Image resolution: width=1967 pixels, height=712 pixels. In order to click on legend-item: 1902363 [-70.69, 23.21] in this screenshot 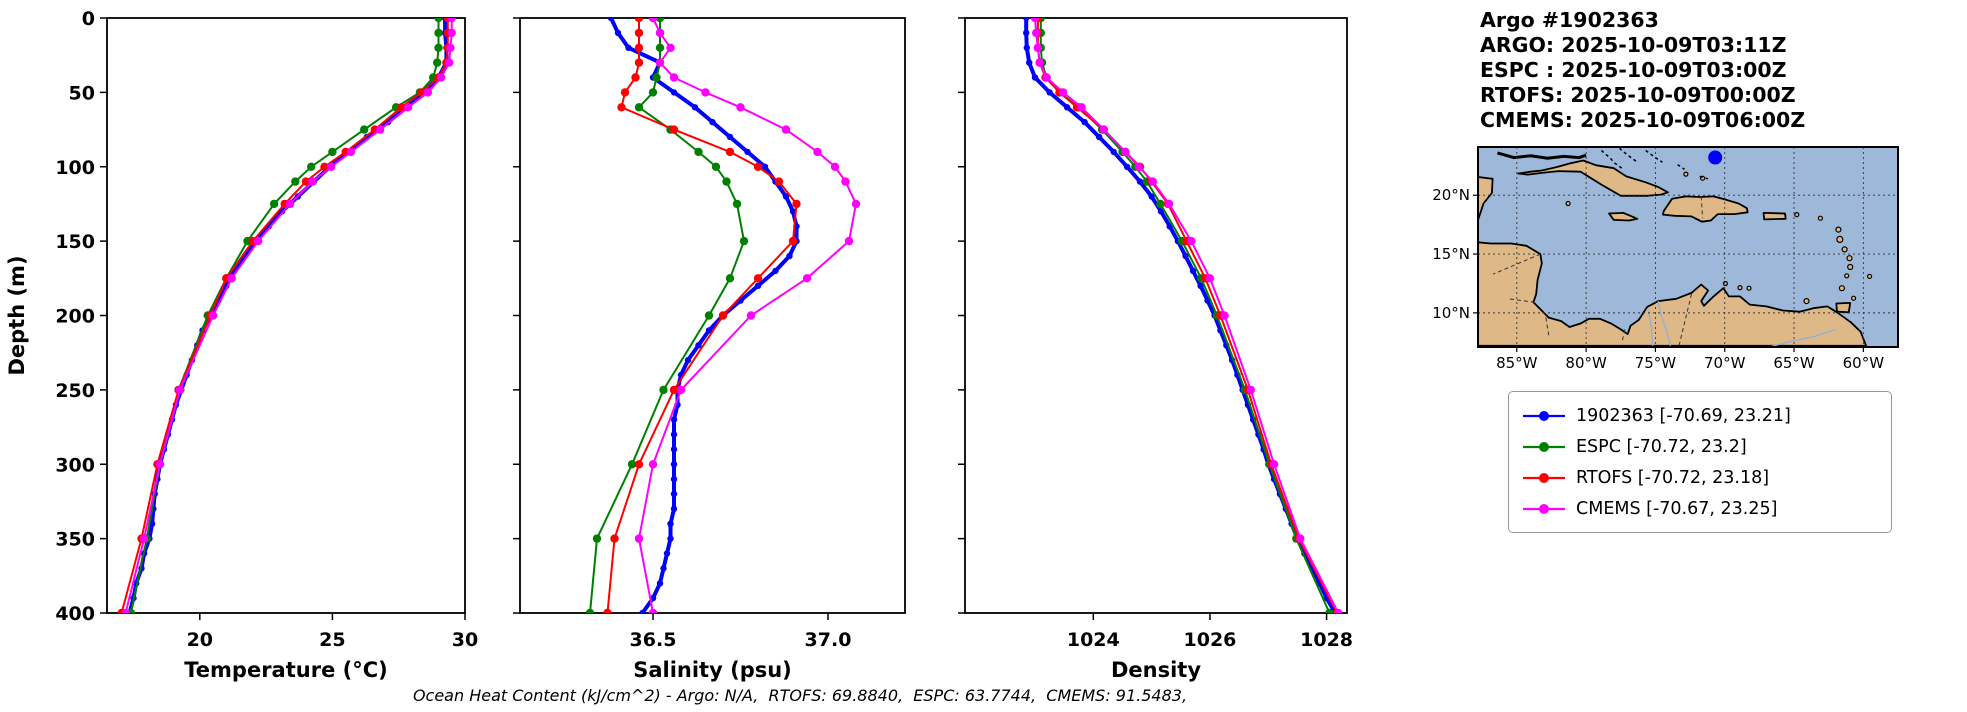, I will do `click(1700, 415)`.